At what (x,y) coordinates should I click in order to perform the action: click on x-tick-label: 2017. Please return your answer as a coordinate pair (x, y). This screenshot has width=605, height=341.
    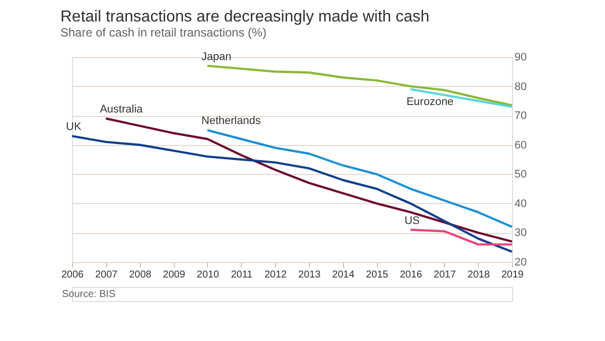
    Looking at the image, I should click on (445, 275).